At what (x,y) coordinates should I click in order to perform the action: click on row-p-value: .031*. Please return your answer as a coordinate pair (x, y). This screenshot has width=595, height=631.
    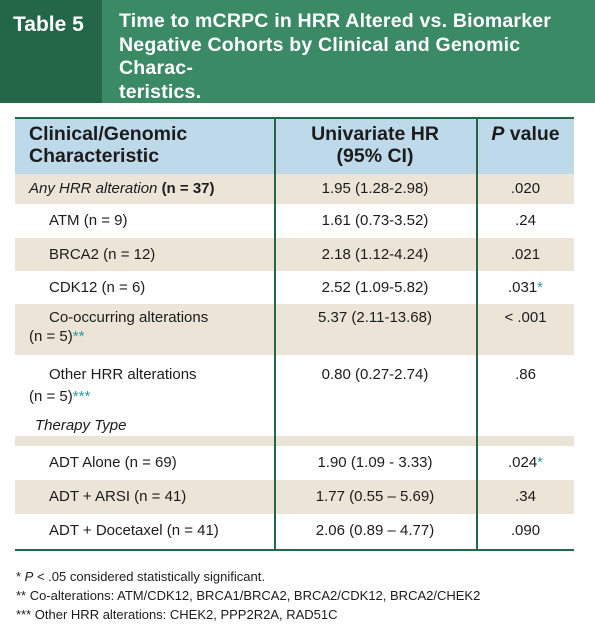
    Looking at the image, I should click on (525, 287).